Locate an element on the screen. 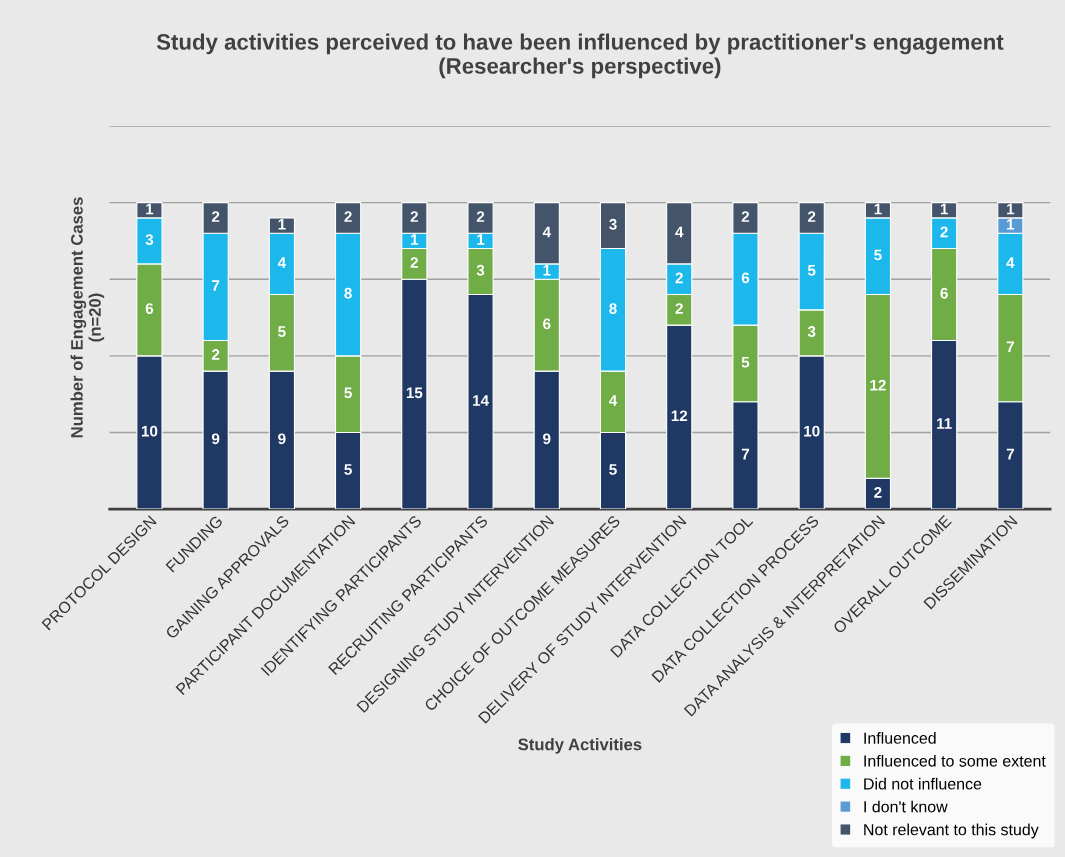  data-label: 11 is located at coordinates (944, 423).